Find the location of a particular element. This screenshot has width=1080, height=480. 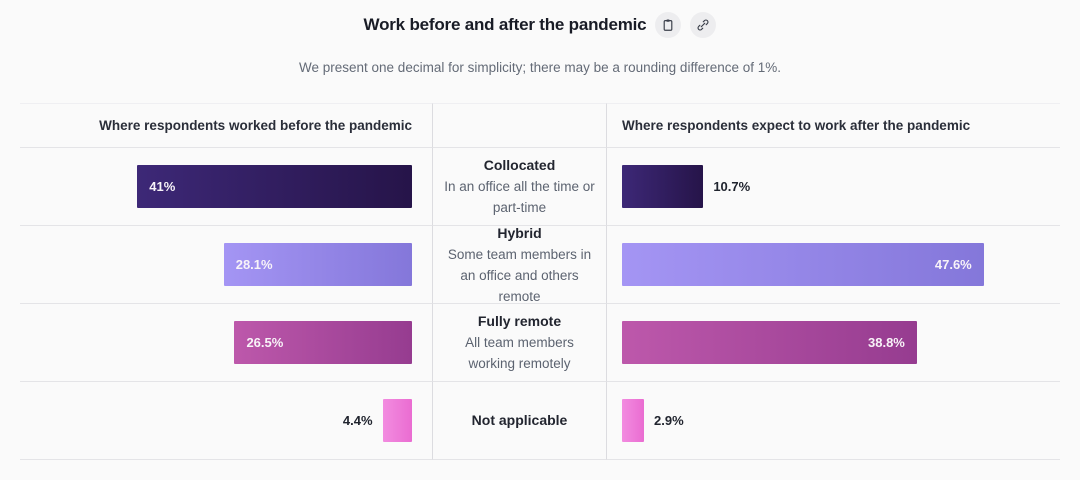

before-bar-cell-fully-remote: 26.5% is located at coordinates (226, 343).